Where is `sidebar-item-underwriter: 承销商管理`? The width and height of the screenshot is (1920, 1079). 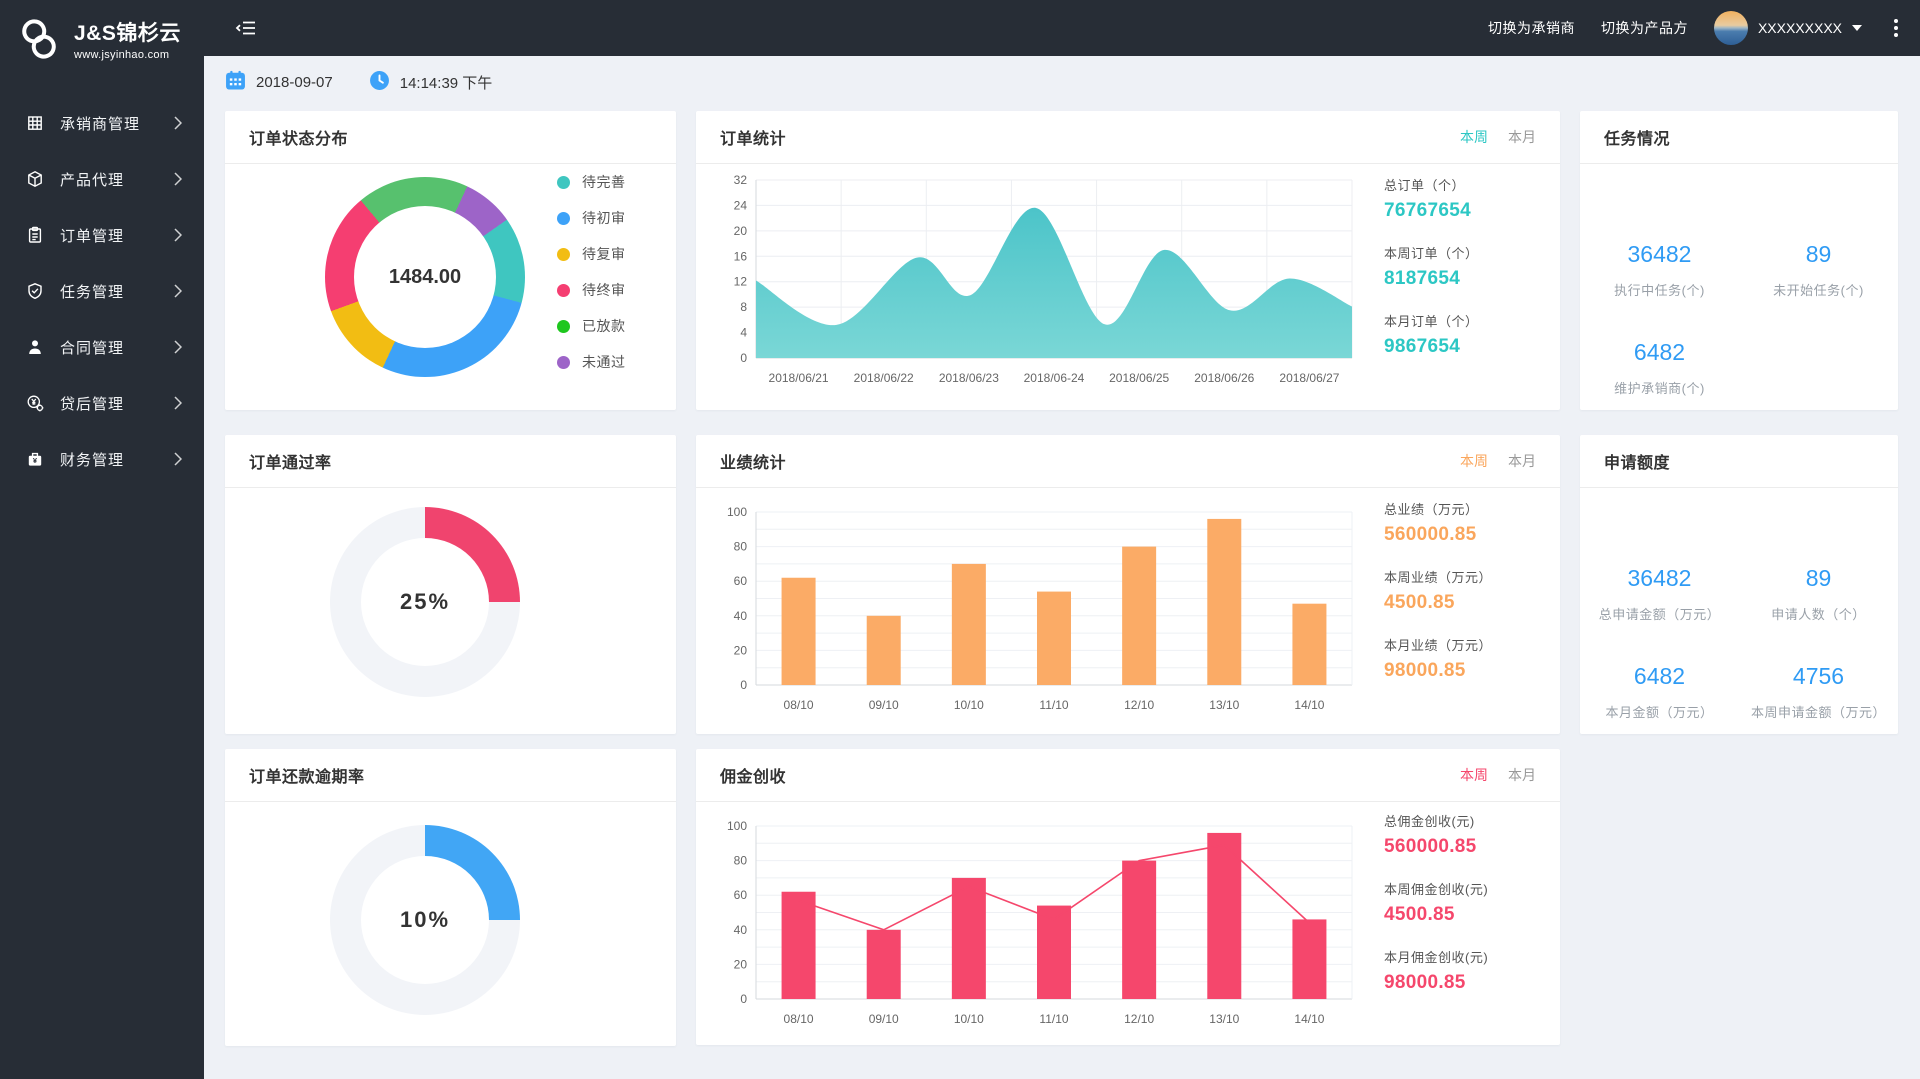 sidebar-item-underwriter: 承销商管理 is located at coordinates (102, 123).